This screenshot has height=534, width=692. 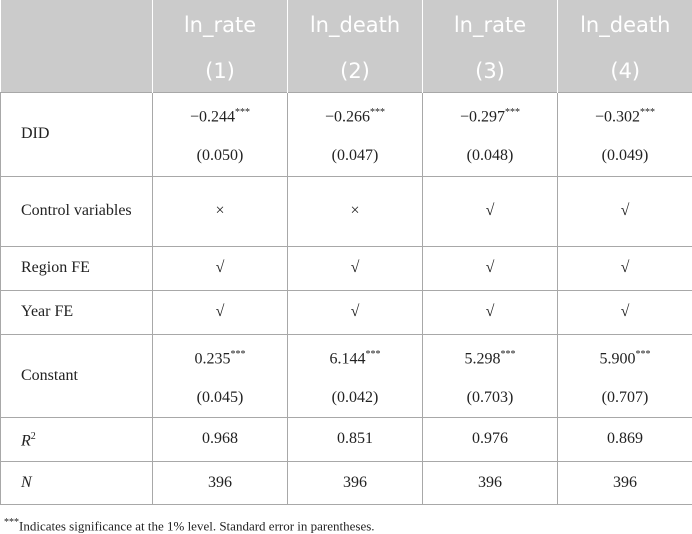 I want to click on coefficient: −0.302***, so click(x=625, y=114).